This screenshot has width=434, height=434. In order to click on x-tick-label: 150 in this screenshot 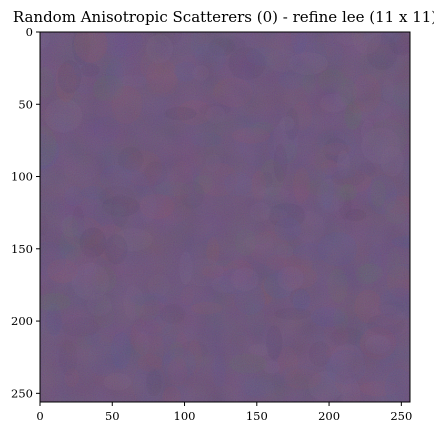, I will do `click(257, 416)`.